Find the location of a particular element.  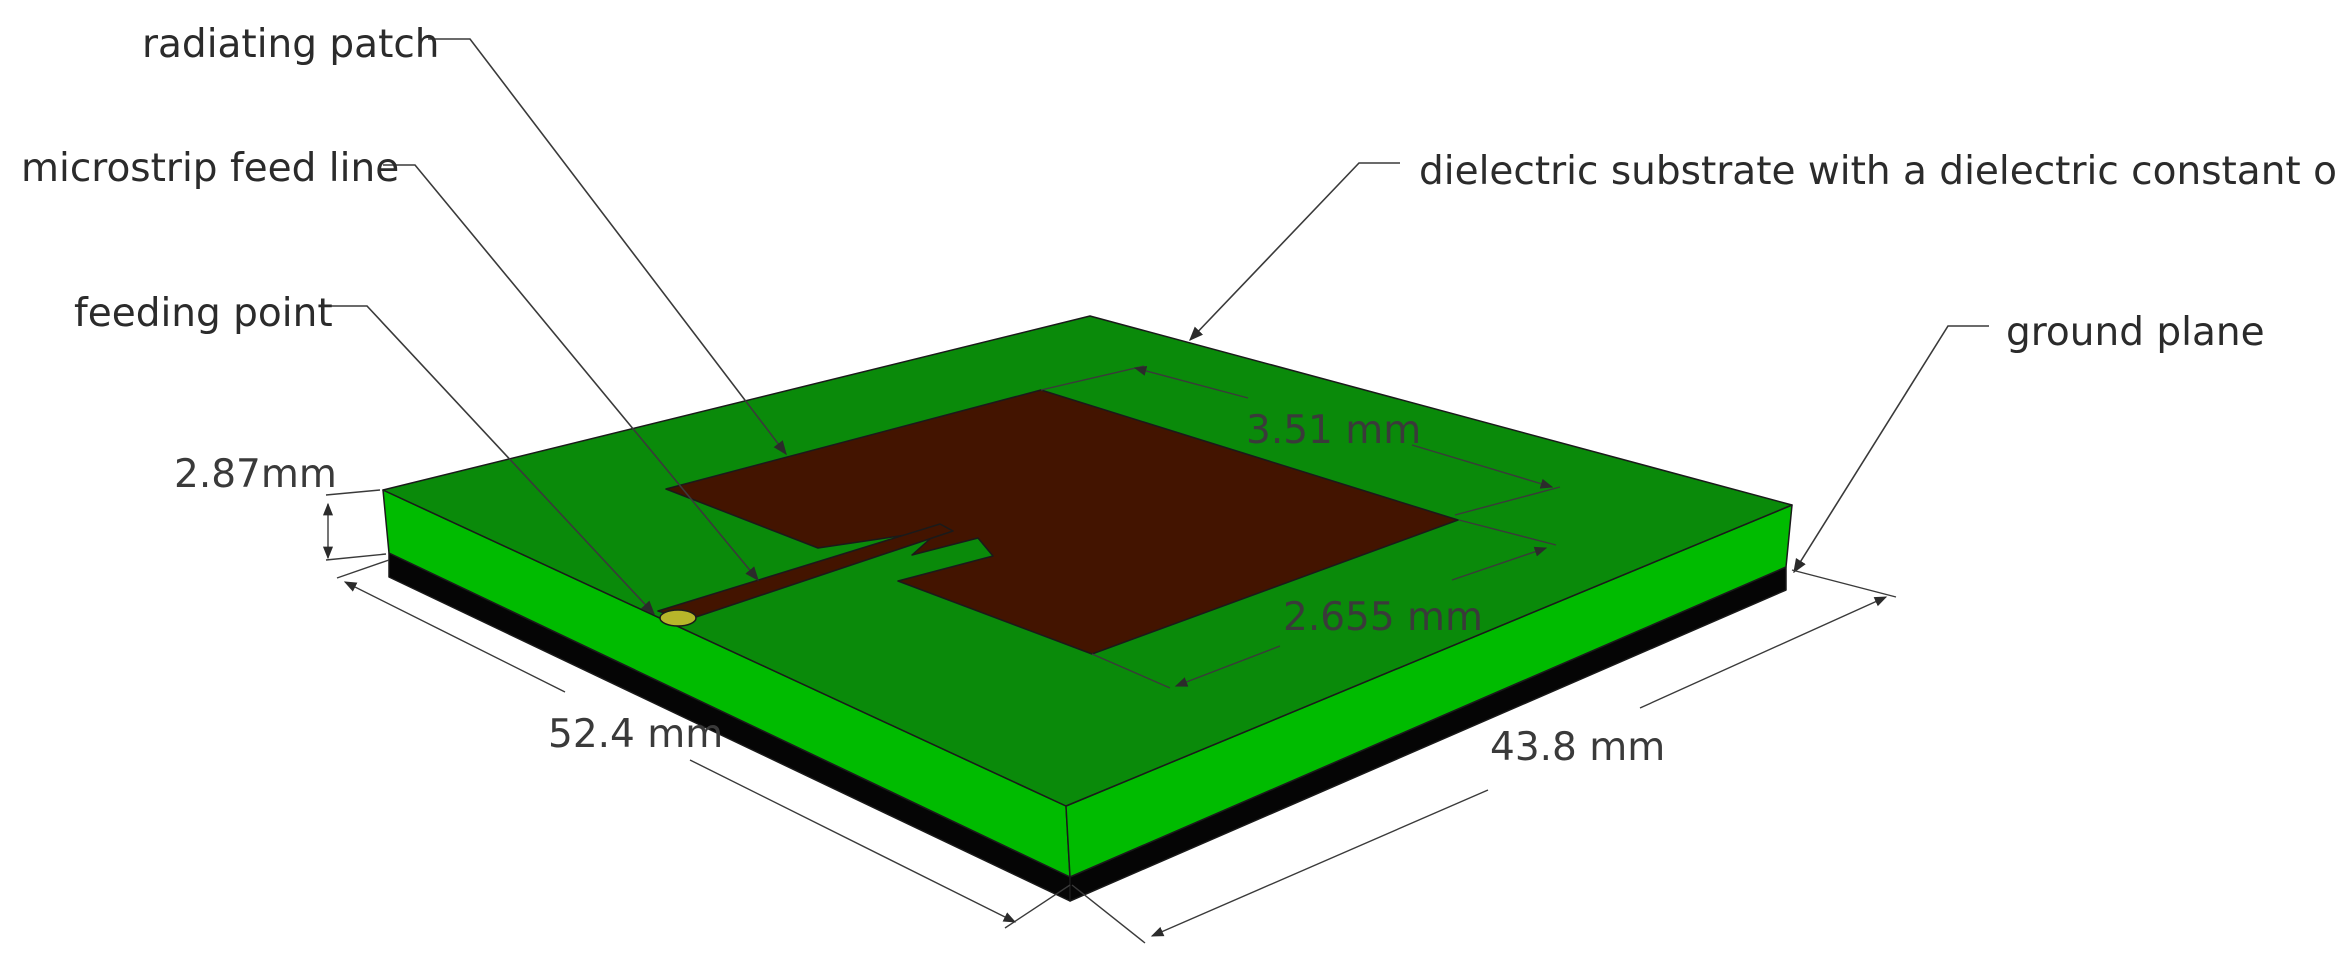

length-dimension-line-a is located at coordinates (454, 637).